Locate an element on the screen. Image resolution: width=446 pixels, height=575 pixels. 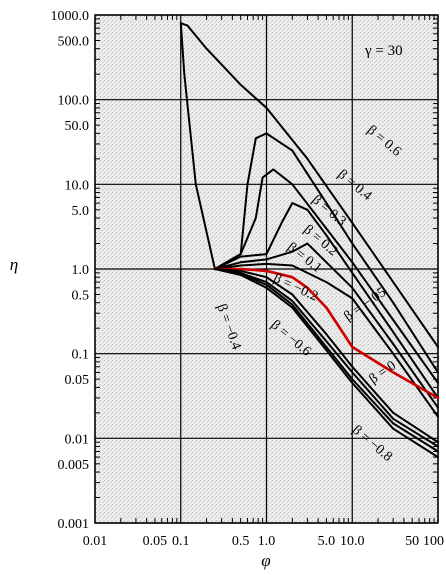
x-tick-label: 0.05 is located at coordinates (155, 541).